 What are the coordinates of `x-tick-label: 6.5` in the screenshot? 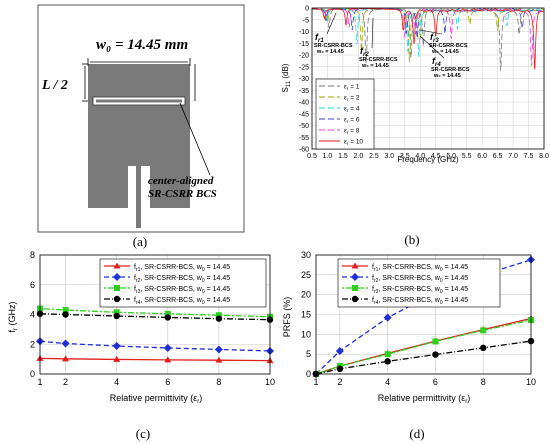 It's located at (498, 156).